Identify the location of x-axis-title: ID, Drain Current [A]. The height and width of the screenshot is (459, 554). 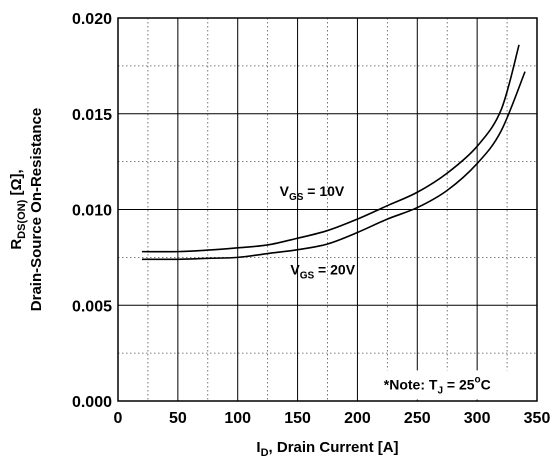
(327, 449).